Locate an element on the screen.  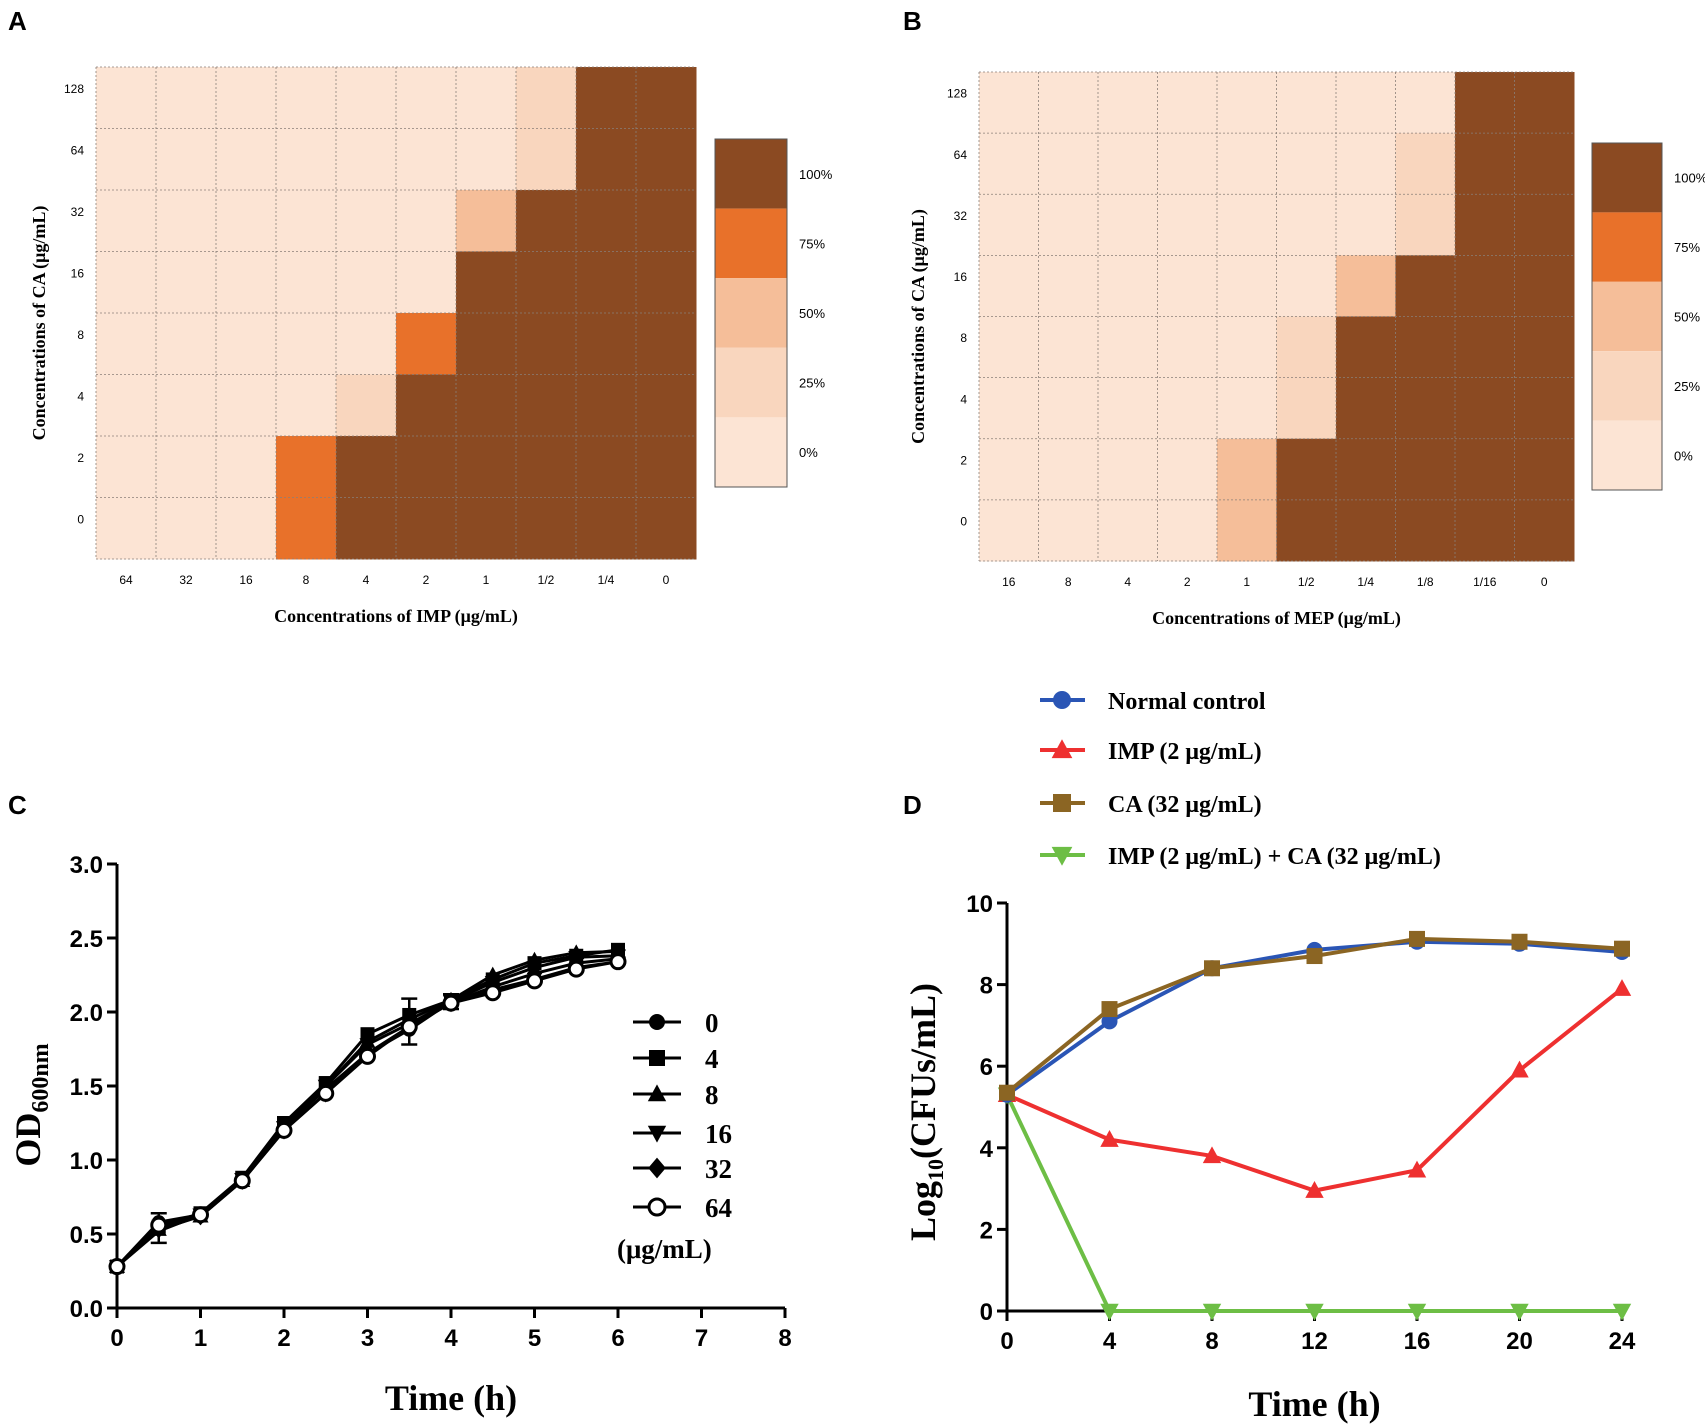
x-tick-label: 1/2 is located at coordinates (1306, 582).